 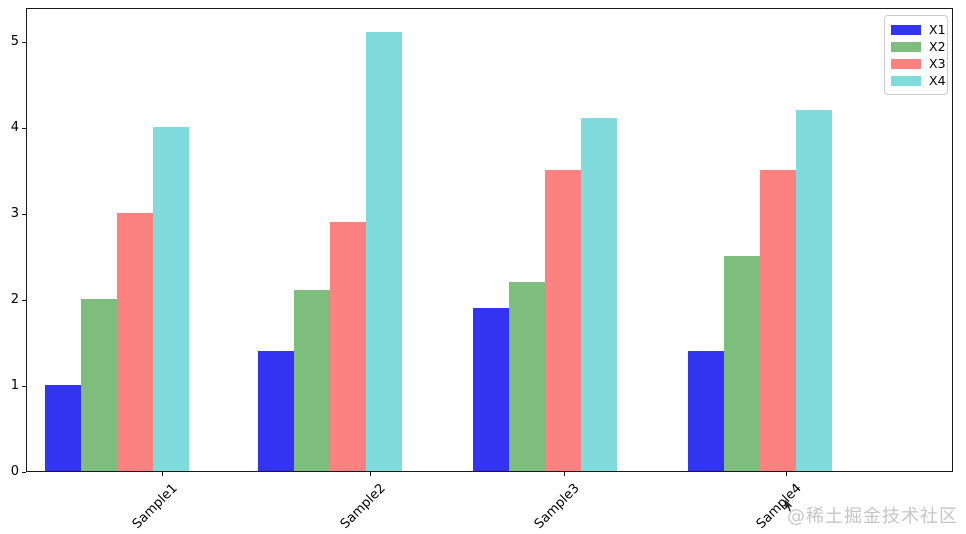 I want to click on bar-x1-sample3, so click(x=491, y=389).